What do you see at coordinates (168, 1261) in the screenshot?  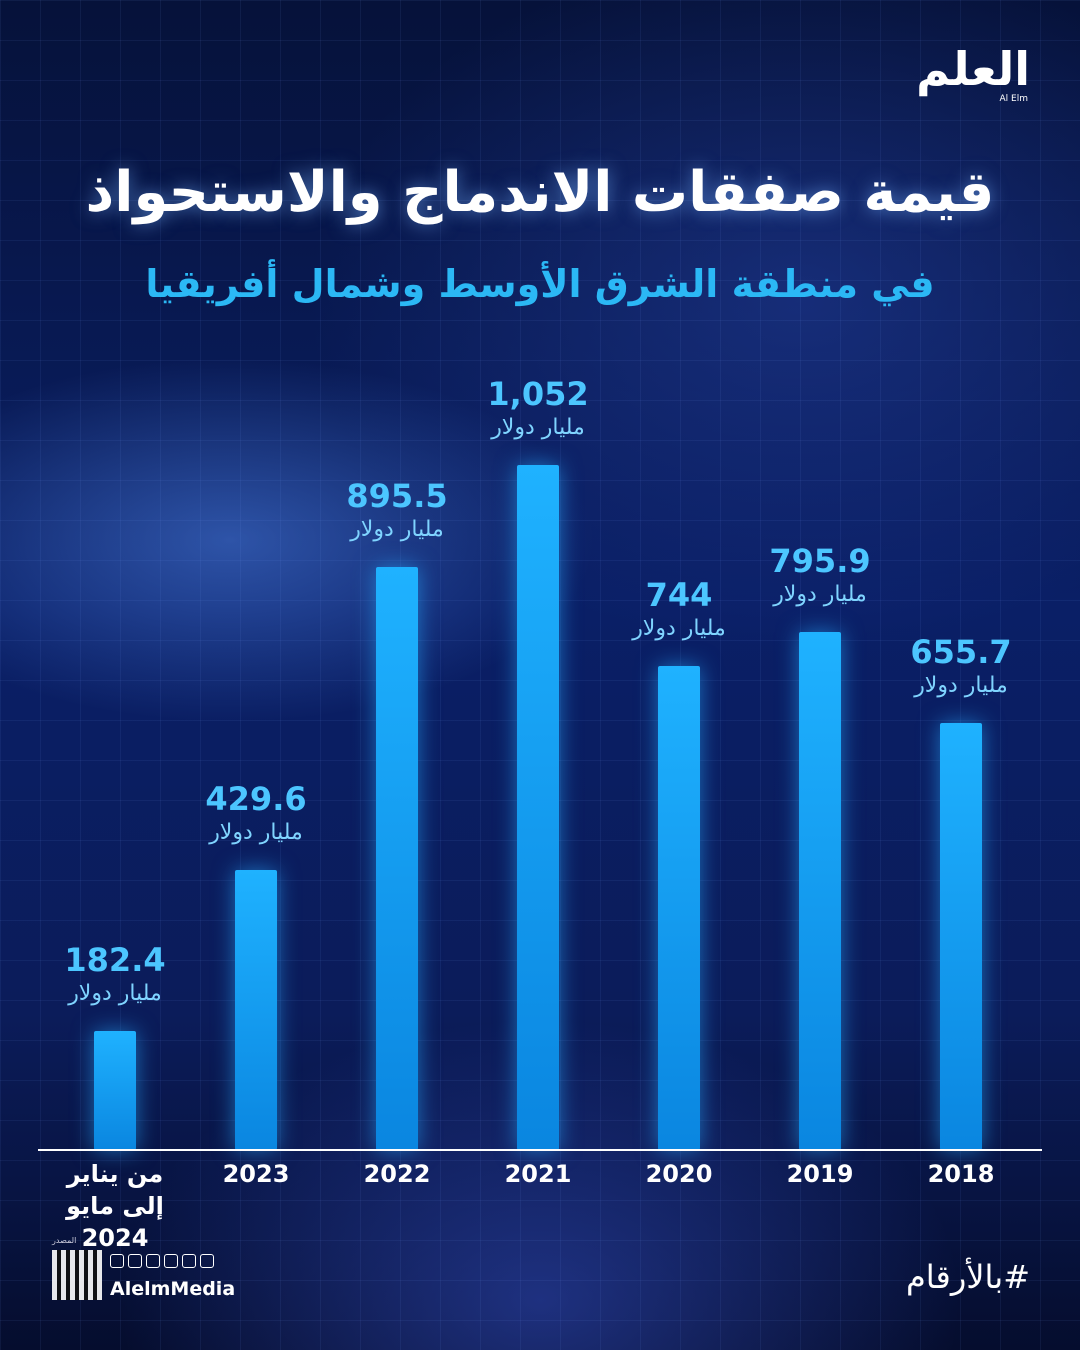 I see `social-icons` at bounding box center [168, 1261].